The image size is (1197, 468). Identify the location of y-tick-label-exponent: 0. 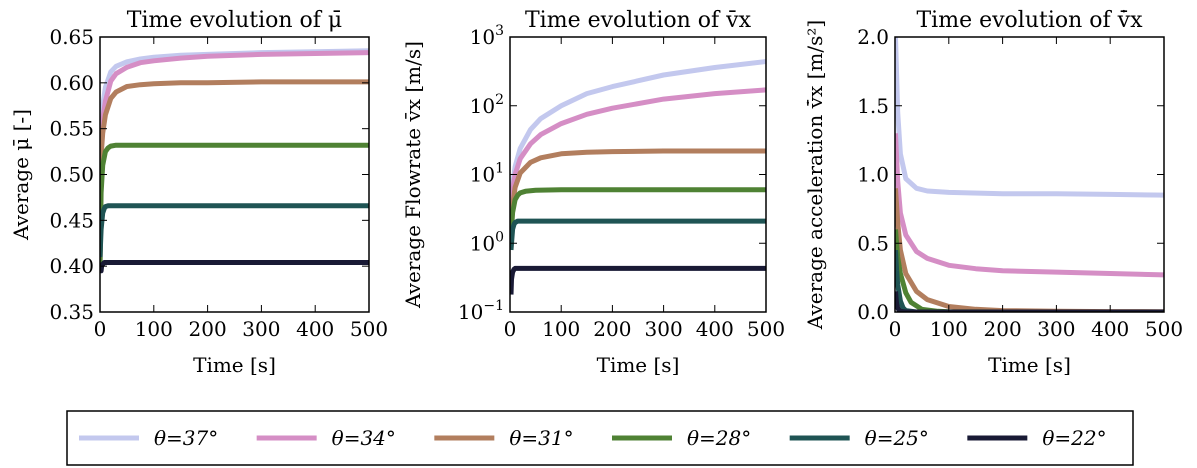
(499, 237).